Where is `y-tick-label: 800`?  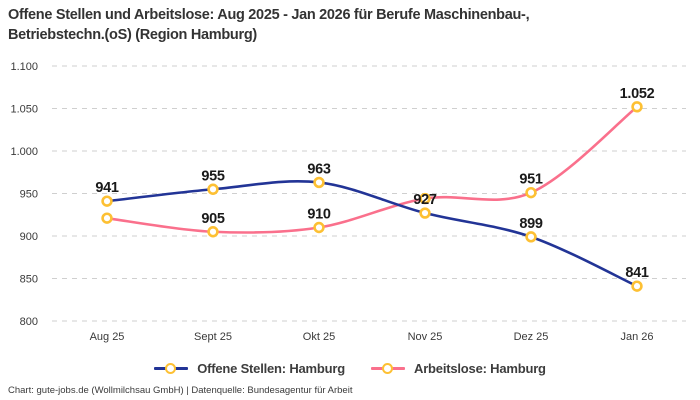
y-tick-label: 800 is located at coordinates (29, 322).